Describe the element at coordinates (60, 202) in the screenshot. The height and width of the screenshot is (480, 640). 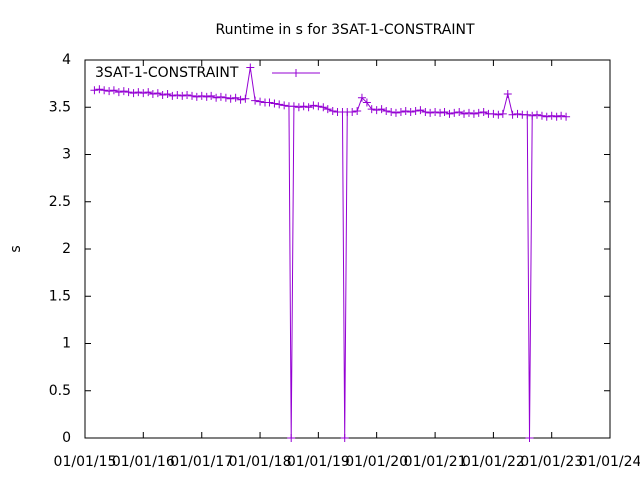
I see `y-tick-label: 2.5` at that location.